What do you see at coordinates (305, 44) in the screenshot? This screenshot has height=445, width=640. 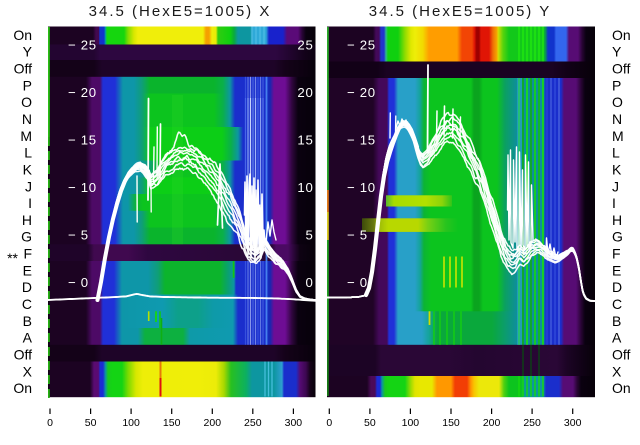 I see `svg-text: 25` at bounding box center [305, 44].